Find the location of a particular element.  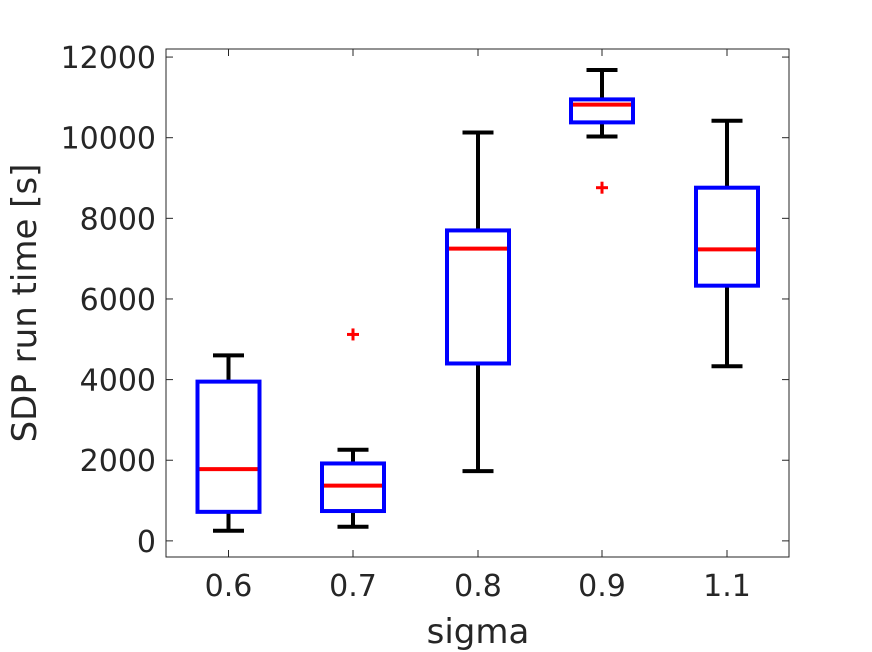

box-0.6 is located at coordinates (228, 443).